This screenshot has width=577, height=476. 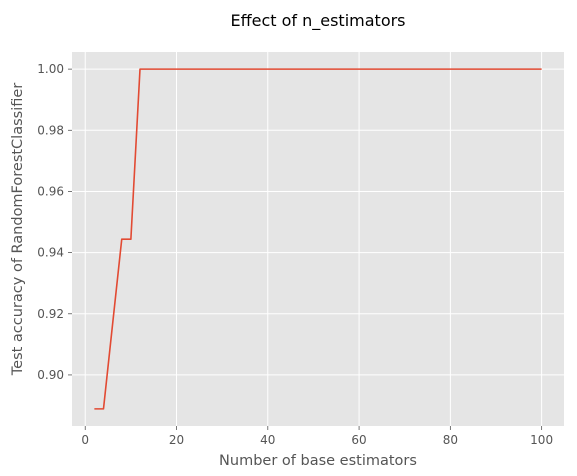 I want to click on y-axis-label: Test accuracy of RandomForestClassifier, so click(x=18, y=230).